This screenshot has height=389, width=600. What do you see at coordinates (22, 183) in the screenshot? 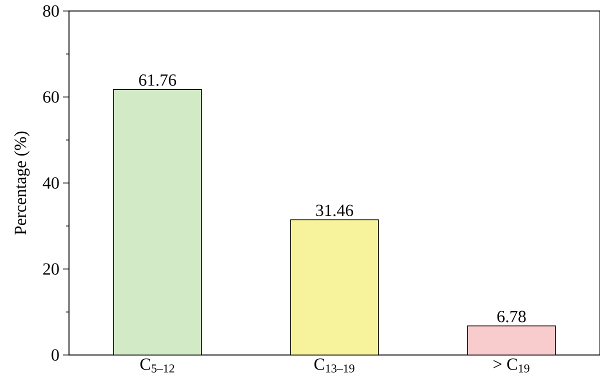
I see `y-axis-title: Percentage (%)` at bounding box center [22, 183].